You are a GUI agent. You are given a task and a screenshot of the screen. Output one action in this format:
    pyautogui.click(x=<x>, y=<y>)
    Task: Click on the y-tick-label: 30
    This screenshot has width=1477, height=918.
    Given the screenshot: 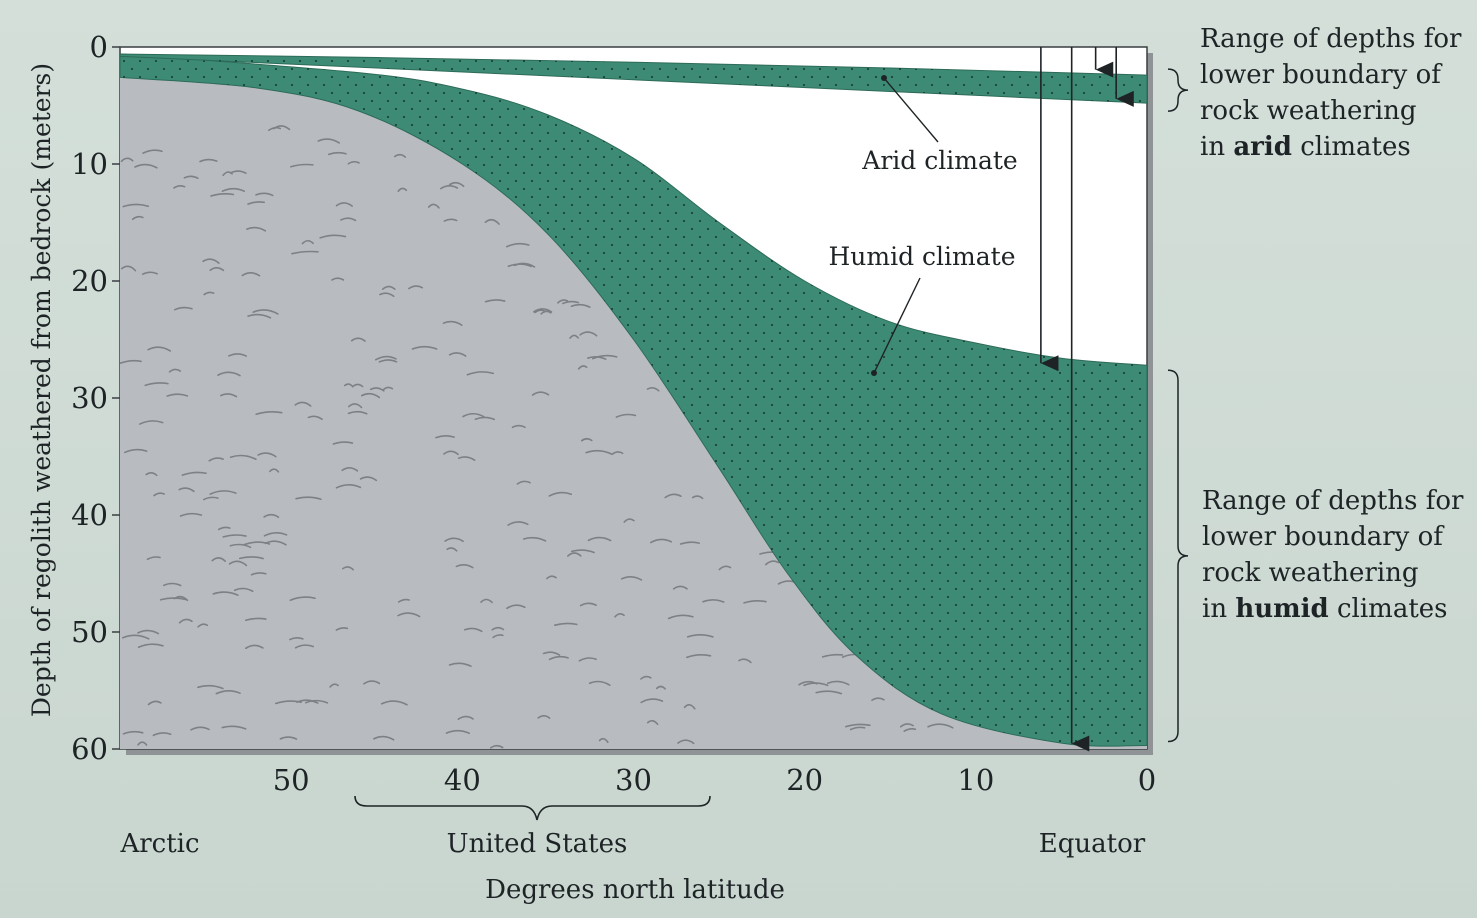 What is the action you would take?
    pyautogui.click(x=89, y=398)
    